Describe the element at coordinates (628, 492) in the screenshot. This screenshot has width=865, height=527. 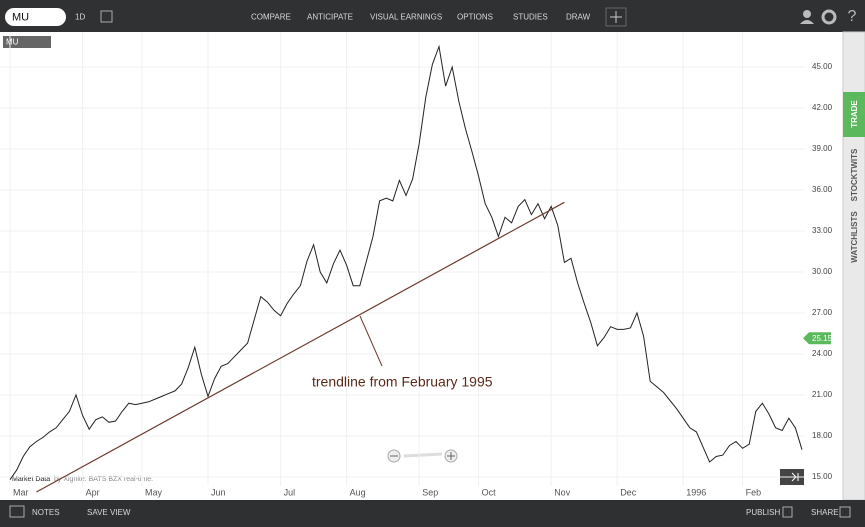
I see `x-tick-label: Dec` at that location.